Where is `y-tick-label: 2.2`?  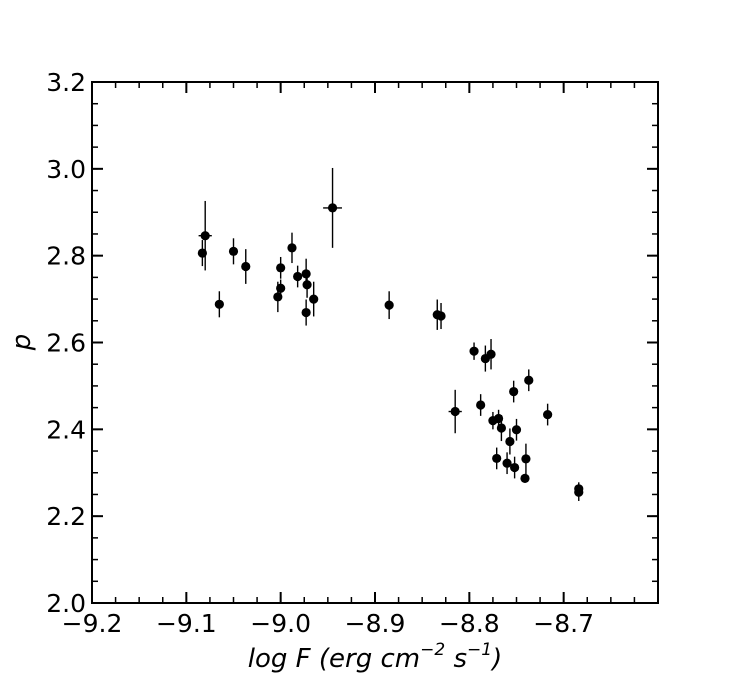
y-tick-label: 2.2 is located at coordinates (66, 516).